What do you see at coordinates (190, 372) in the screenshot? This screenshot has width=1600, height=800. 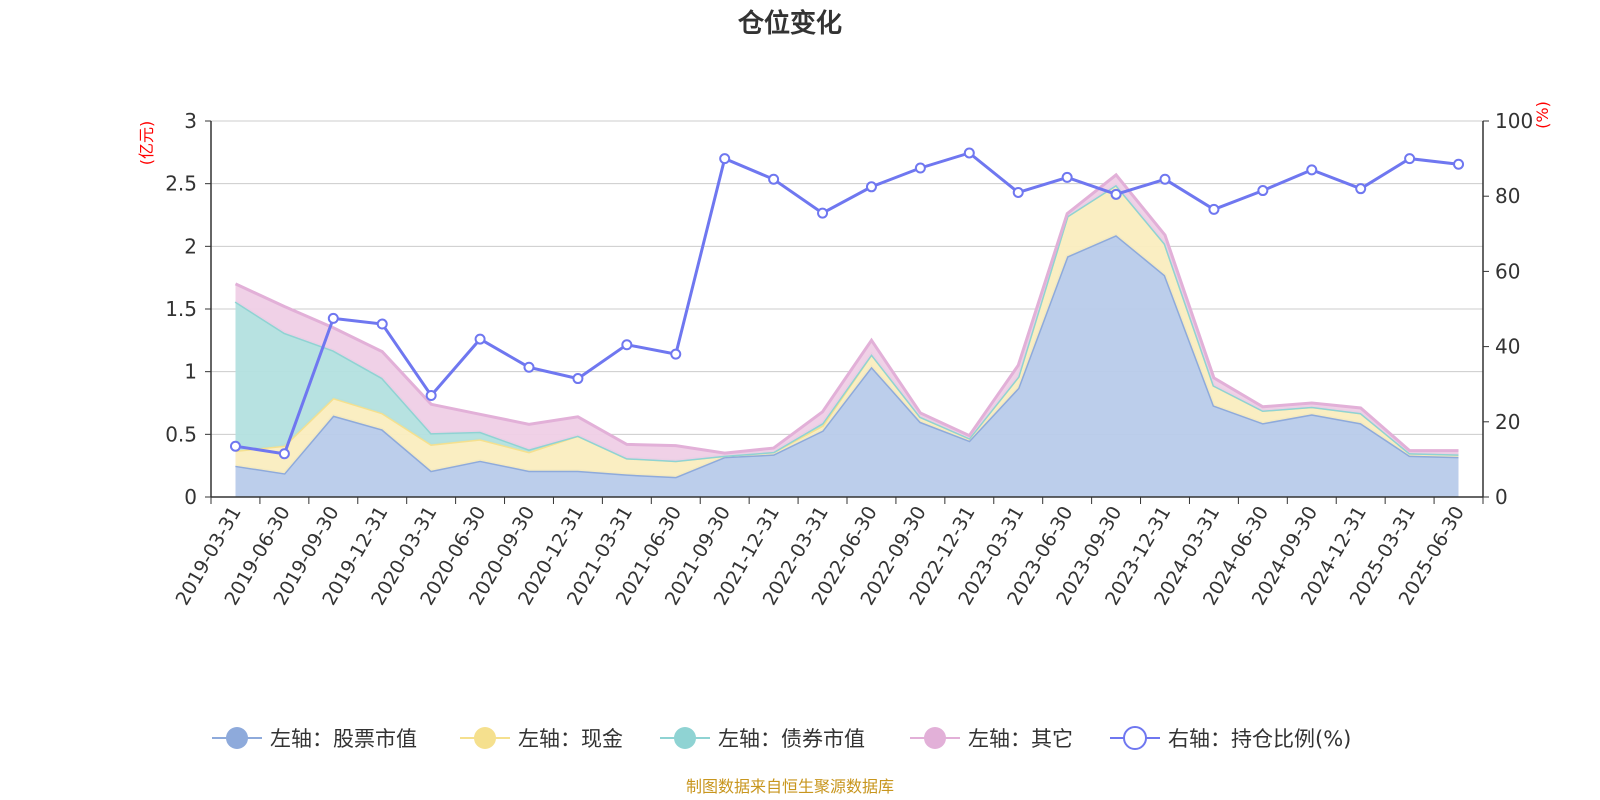 I see `left-axis-tick-label: 1` at bounding box center [190, 372].